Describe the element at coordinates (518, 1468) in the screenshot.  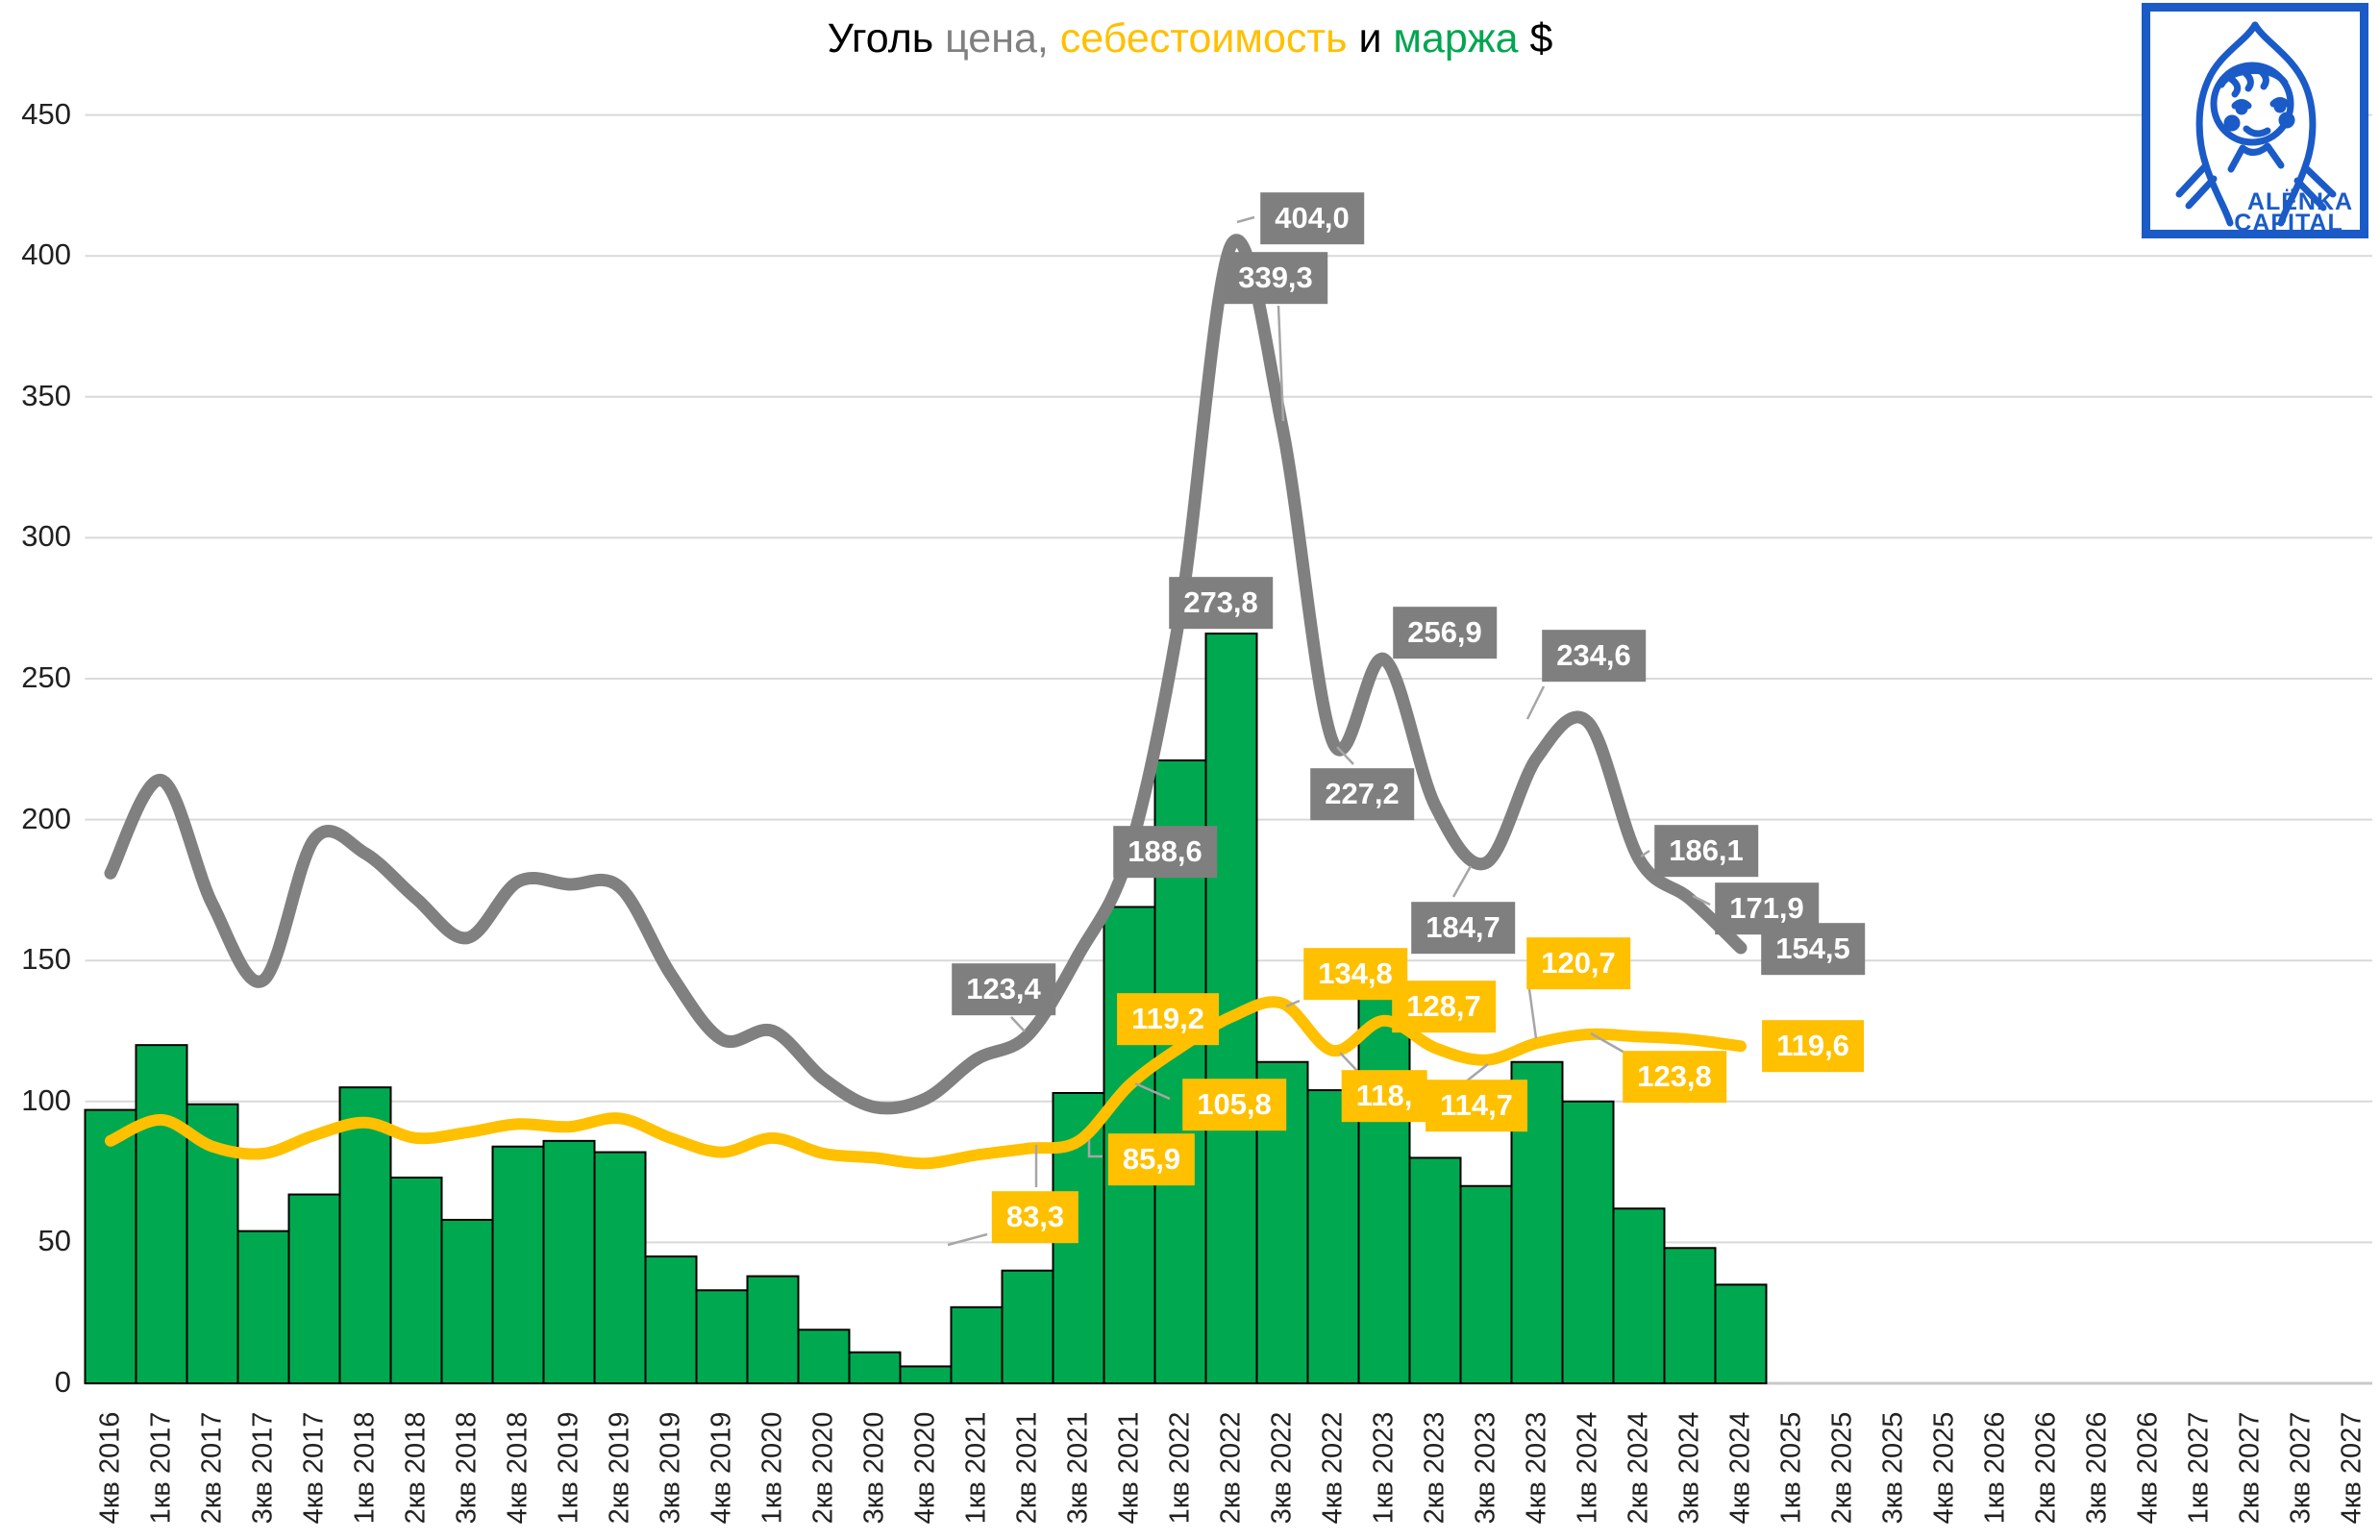
I see `x-axis-tick-label: 4кв 2018` at that location.